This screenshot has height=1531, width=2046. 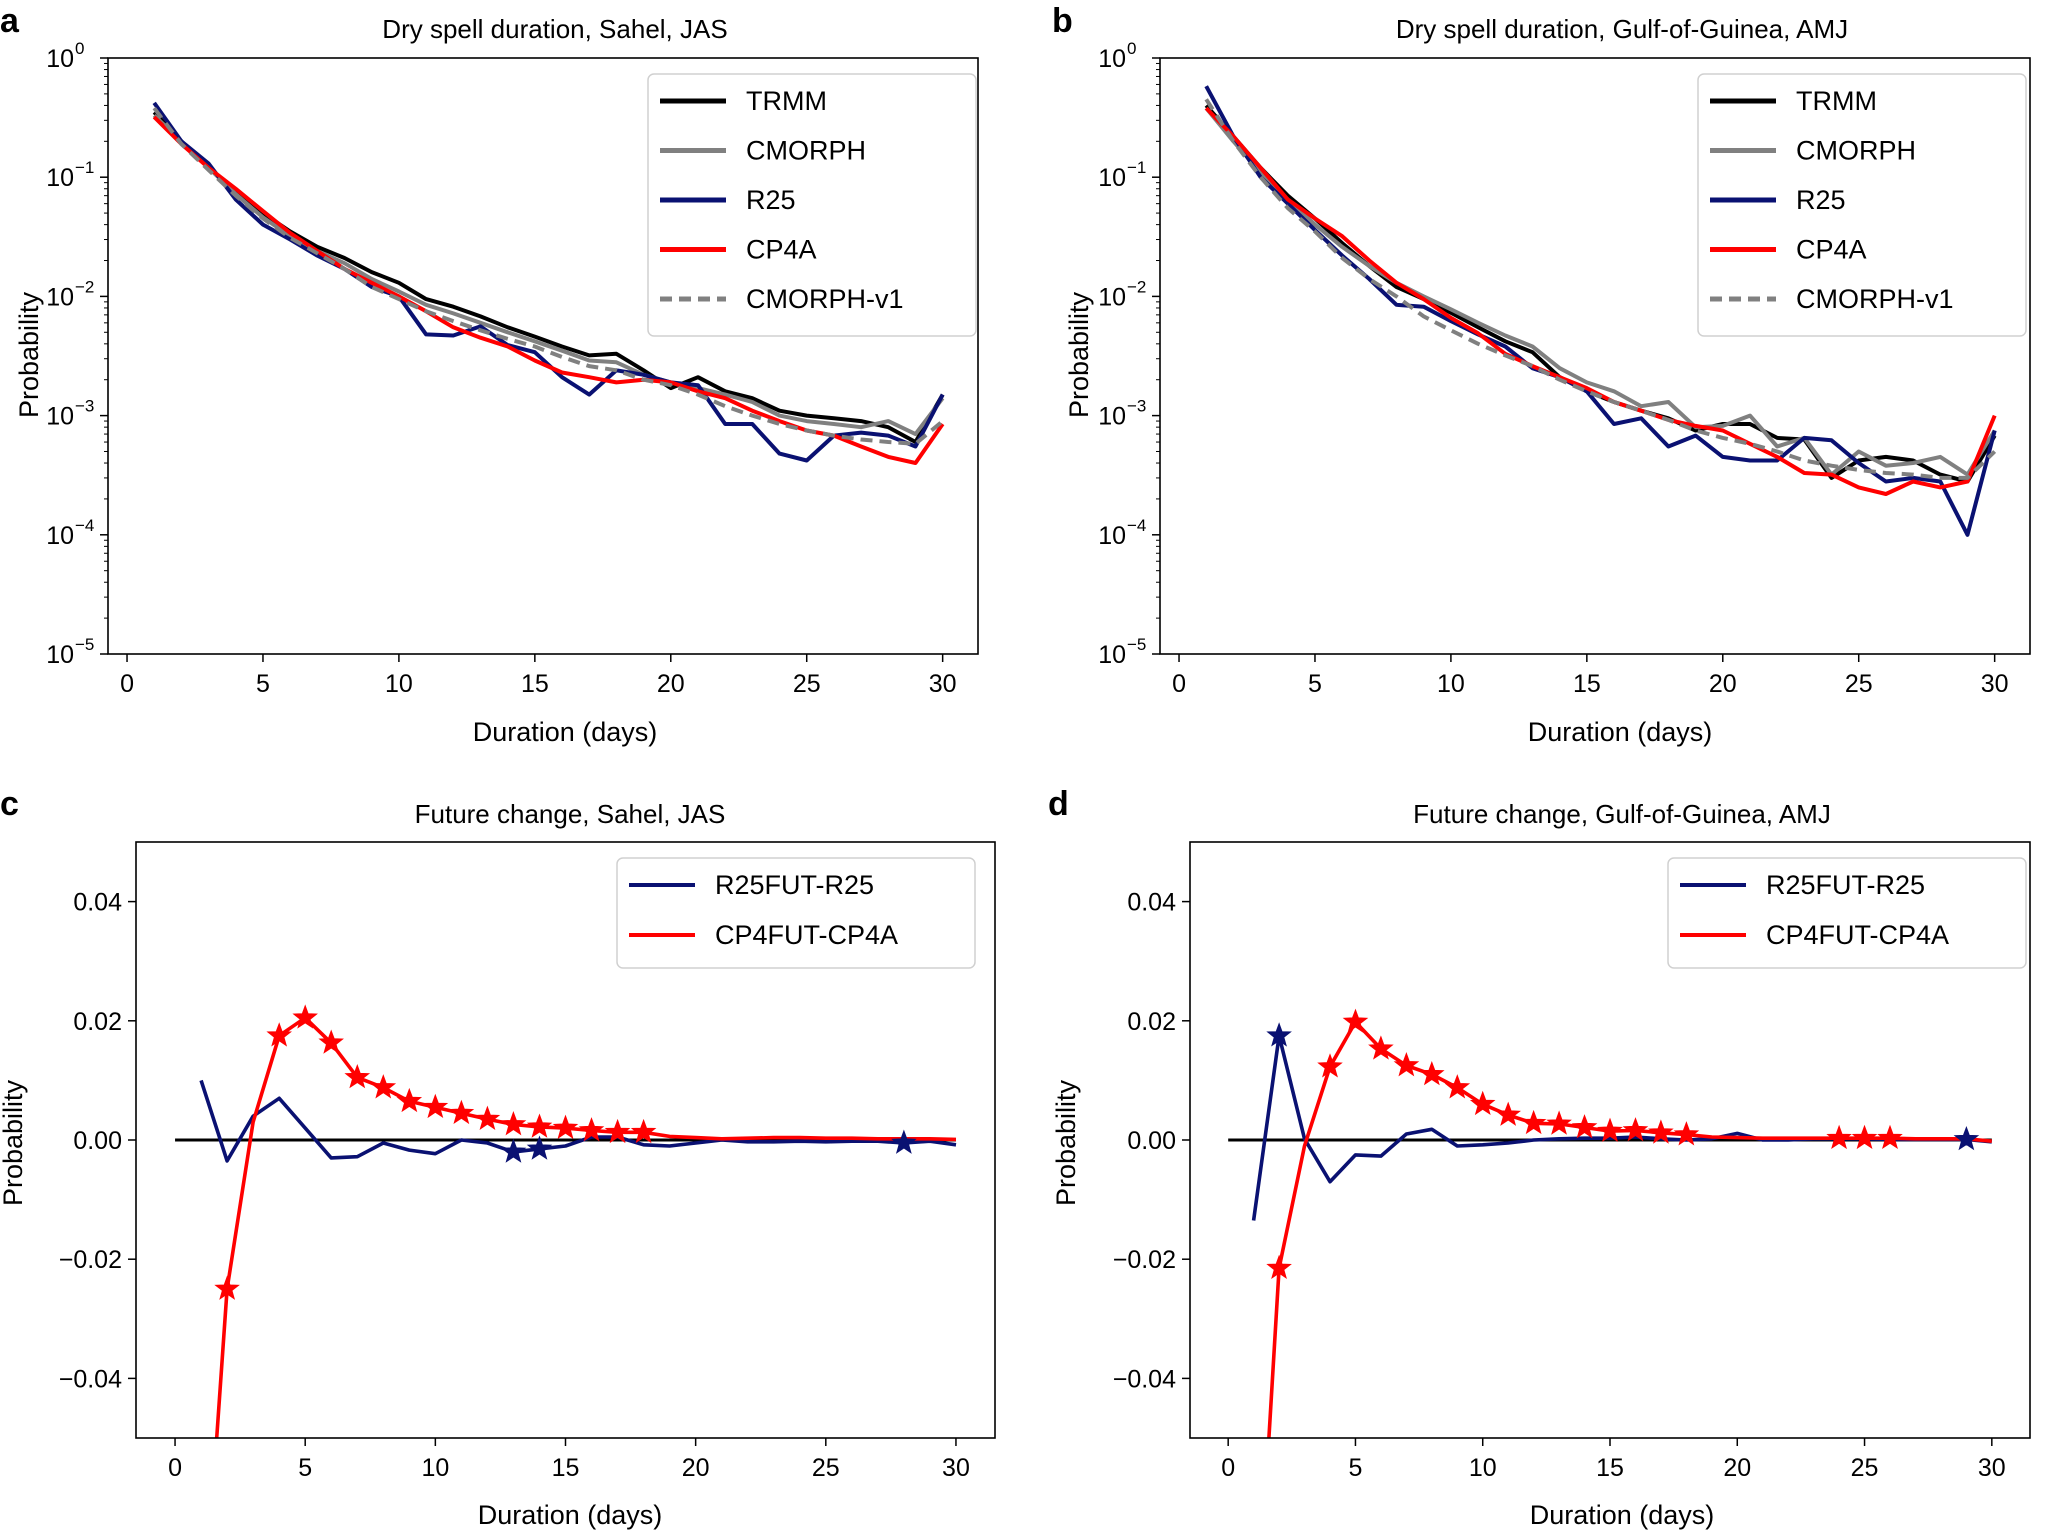 What do you see at coordinates (943, 684) in the screenshot?
I see `x-tick-label: 30` at bounding box center [943, 684].